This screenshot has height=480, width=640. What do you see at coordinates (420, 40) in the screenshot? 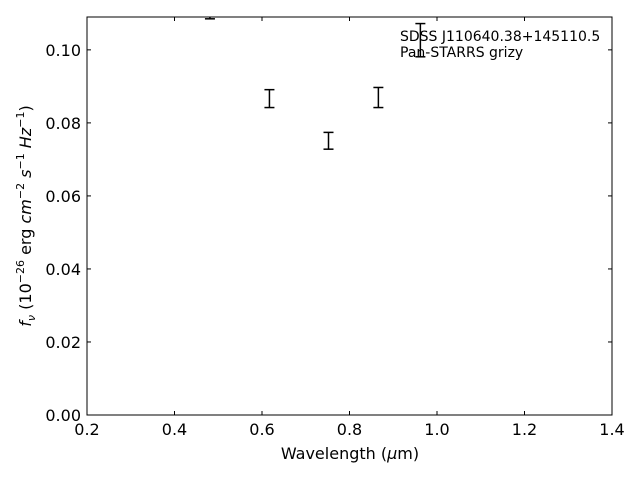
I see `error-bar-y` at bounding box center [420, 40].